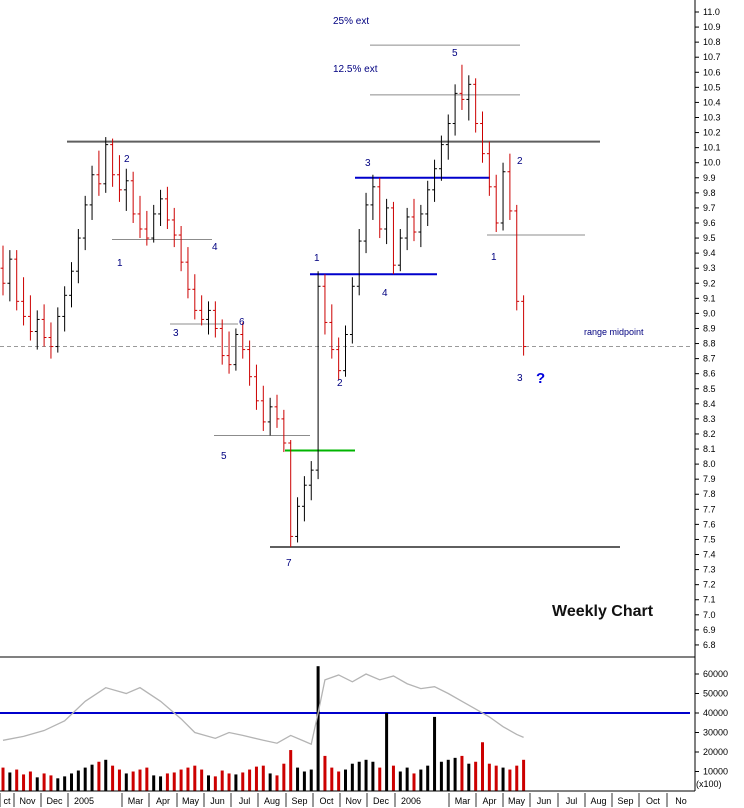 The image size is (744, 808). Describe the element at coordinates (381, 801) in the screenshot. I see `x-axis-label: Dec` at that location.